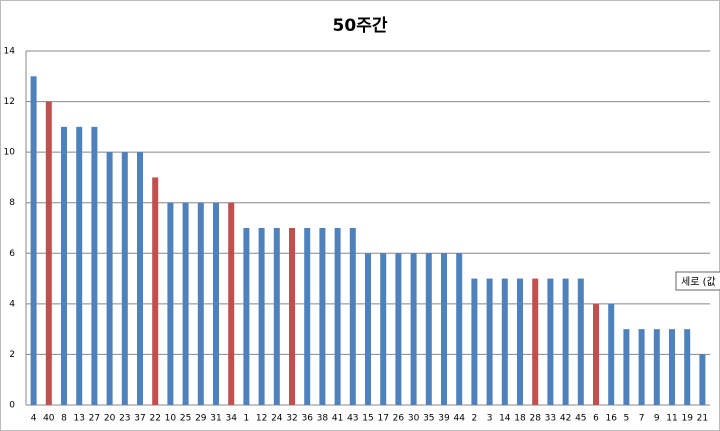 The width and height of the screenshot is (720, 431). Describe the element at coordinates (382, 419) in the screenshot. I see `x-tick-label: 17` at that location.